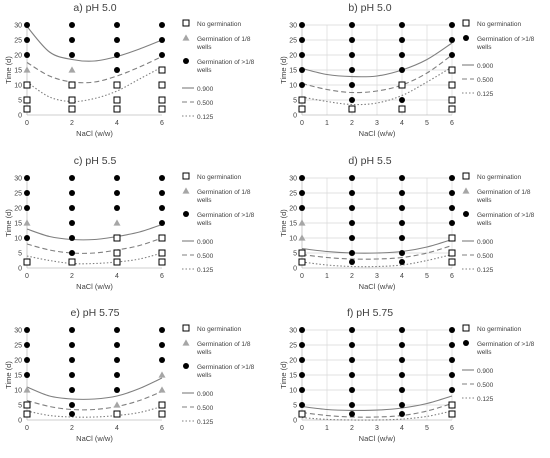 The width and height of the screenshot is (550, 458). Describe the element at coordinates (18, 224) in the screenshot. I see `y-tick-label: 15` at that location.